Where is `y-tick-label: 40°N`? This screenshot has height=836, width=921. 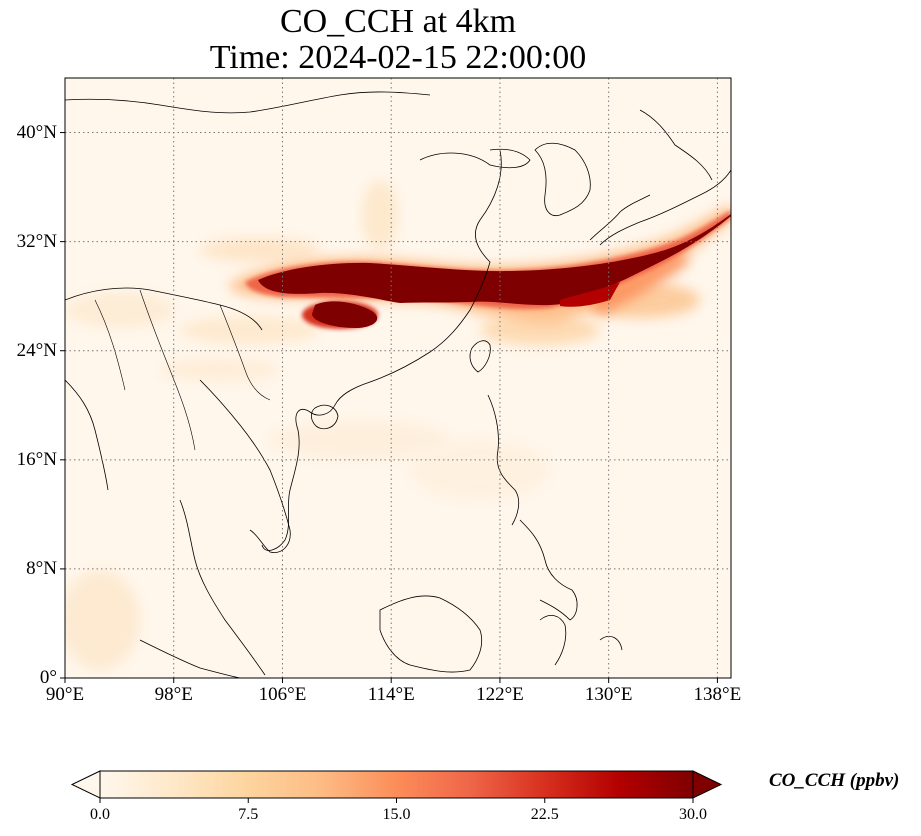 y-tick-label: 40°N is located at coordinates (36, 132).